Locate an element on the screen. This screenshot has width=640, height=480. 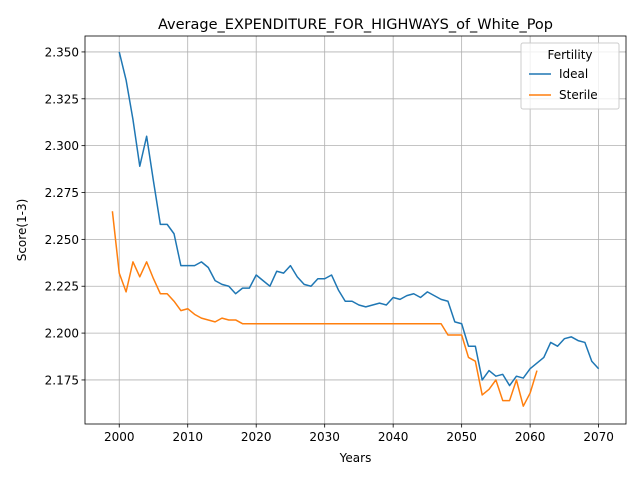
y-tick-label: 2.175 is located at coordinates (62, 380).